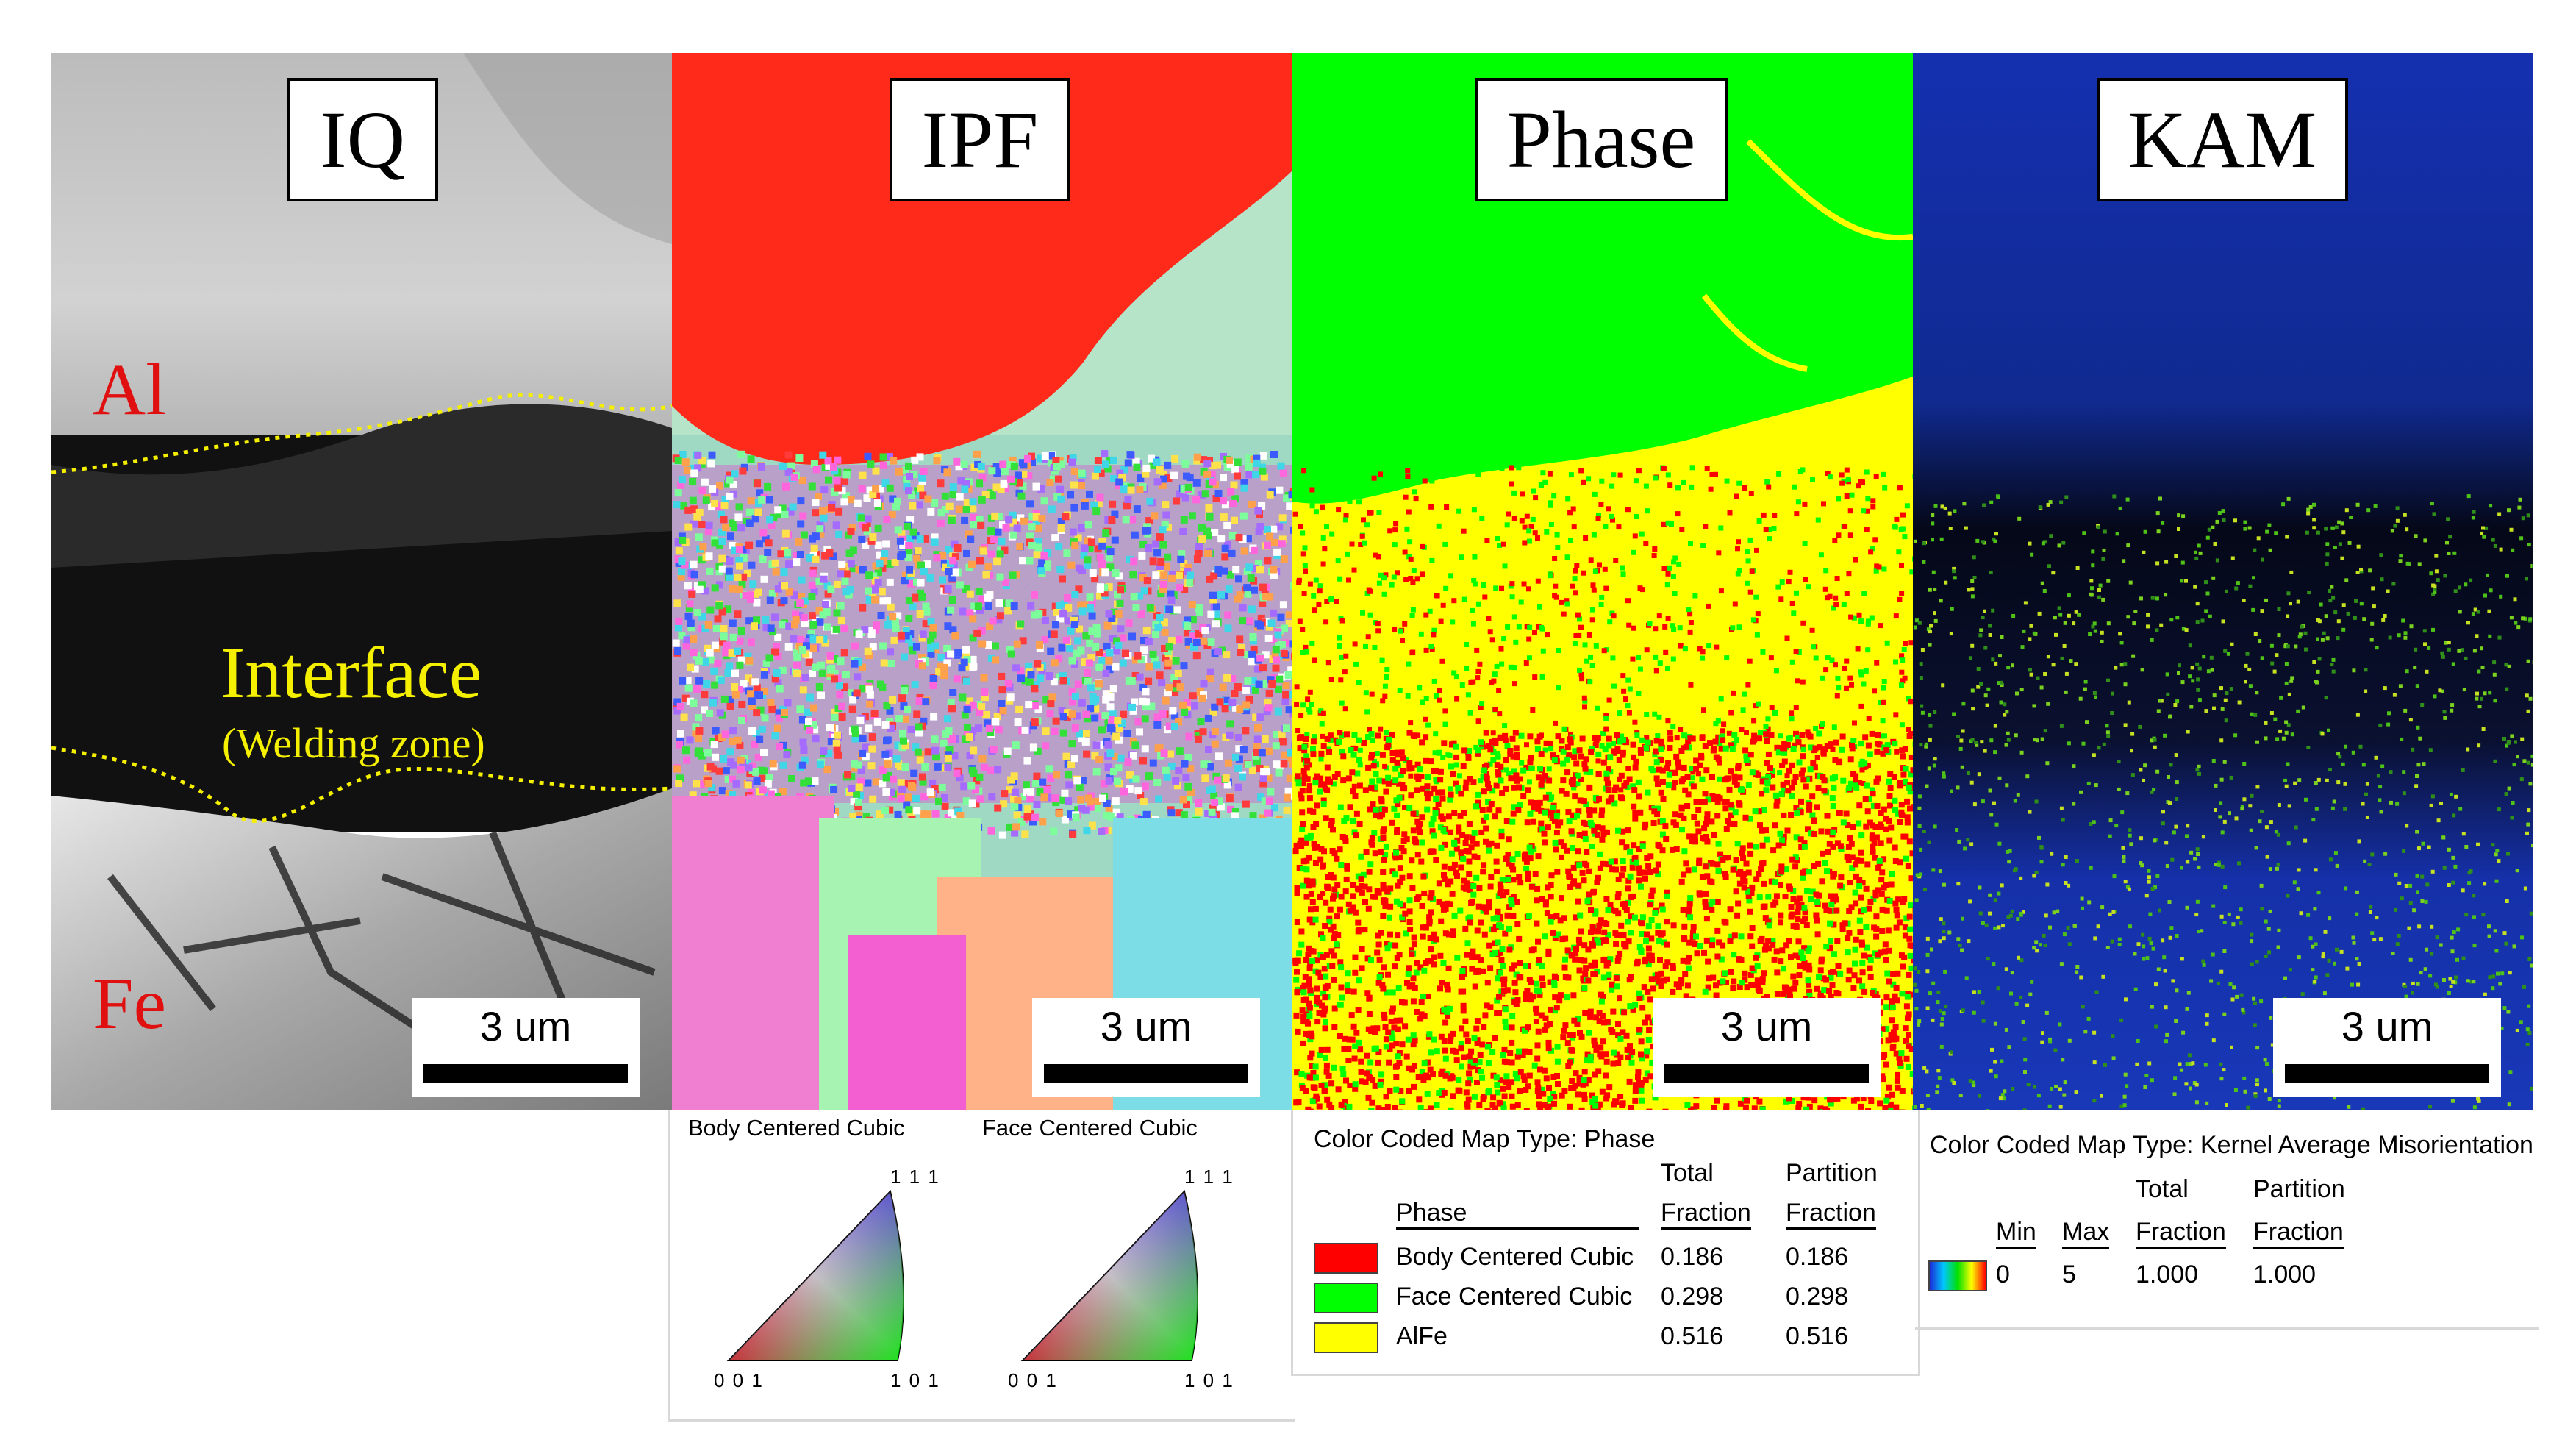  I want to click on bcc-swatch, so click(1346, 1258).